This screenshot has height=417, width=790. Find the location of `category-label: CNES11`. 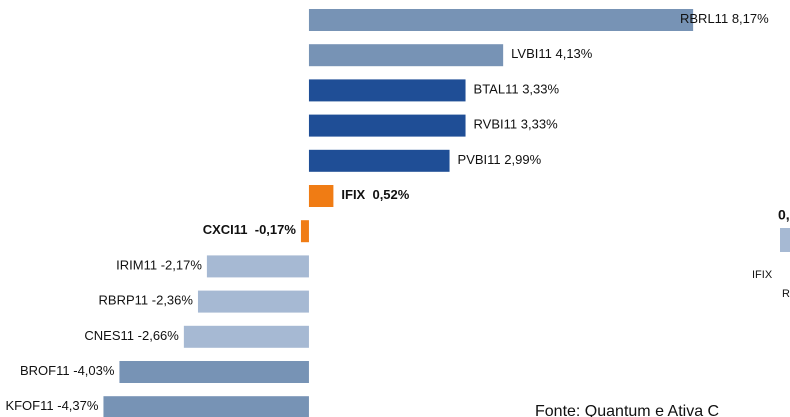

category-label: CNES11 is located at coordinates (109, 335).